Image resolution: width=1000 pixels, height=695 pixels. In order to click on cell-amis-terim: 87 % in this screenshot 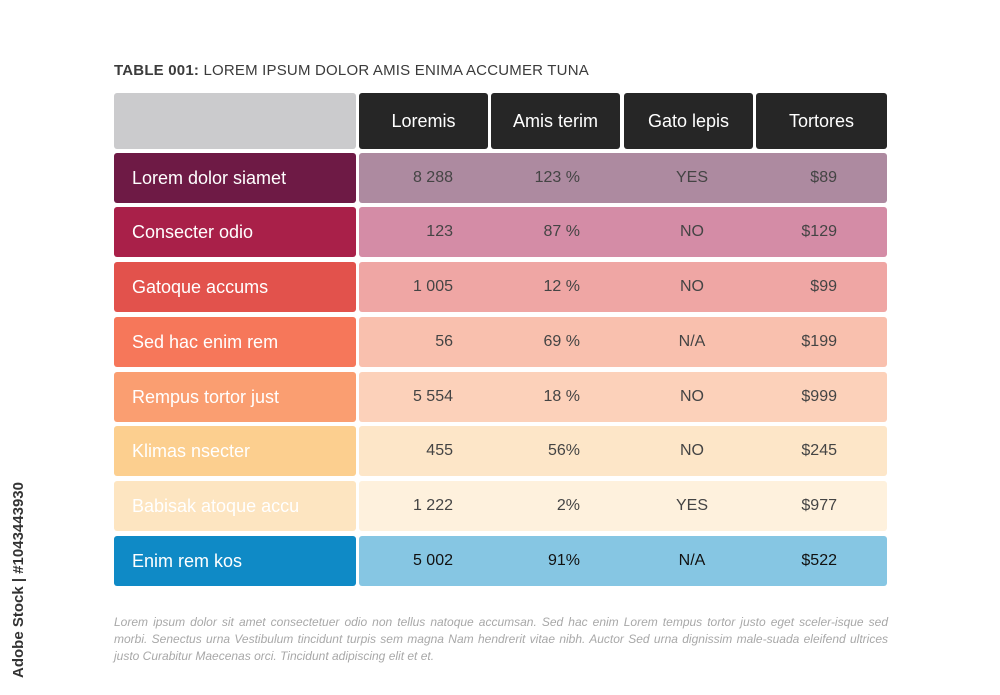, I will do `click(561, 231)`.